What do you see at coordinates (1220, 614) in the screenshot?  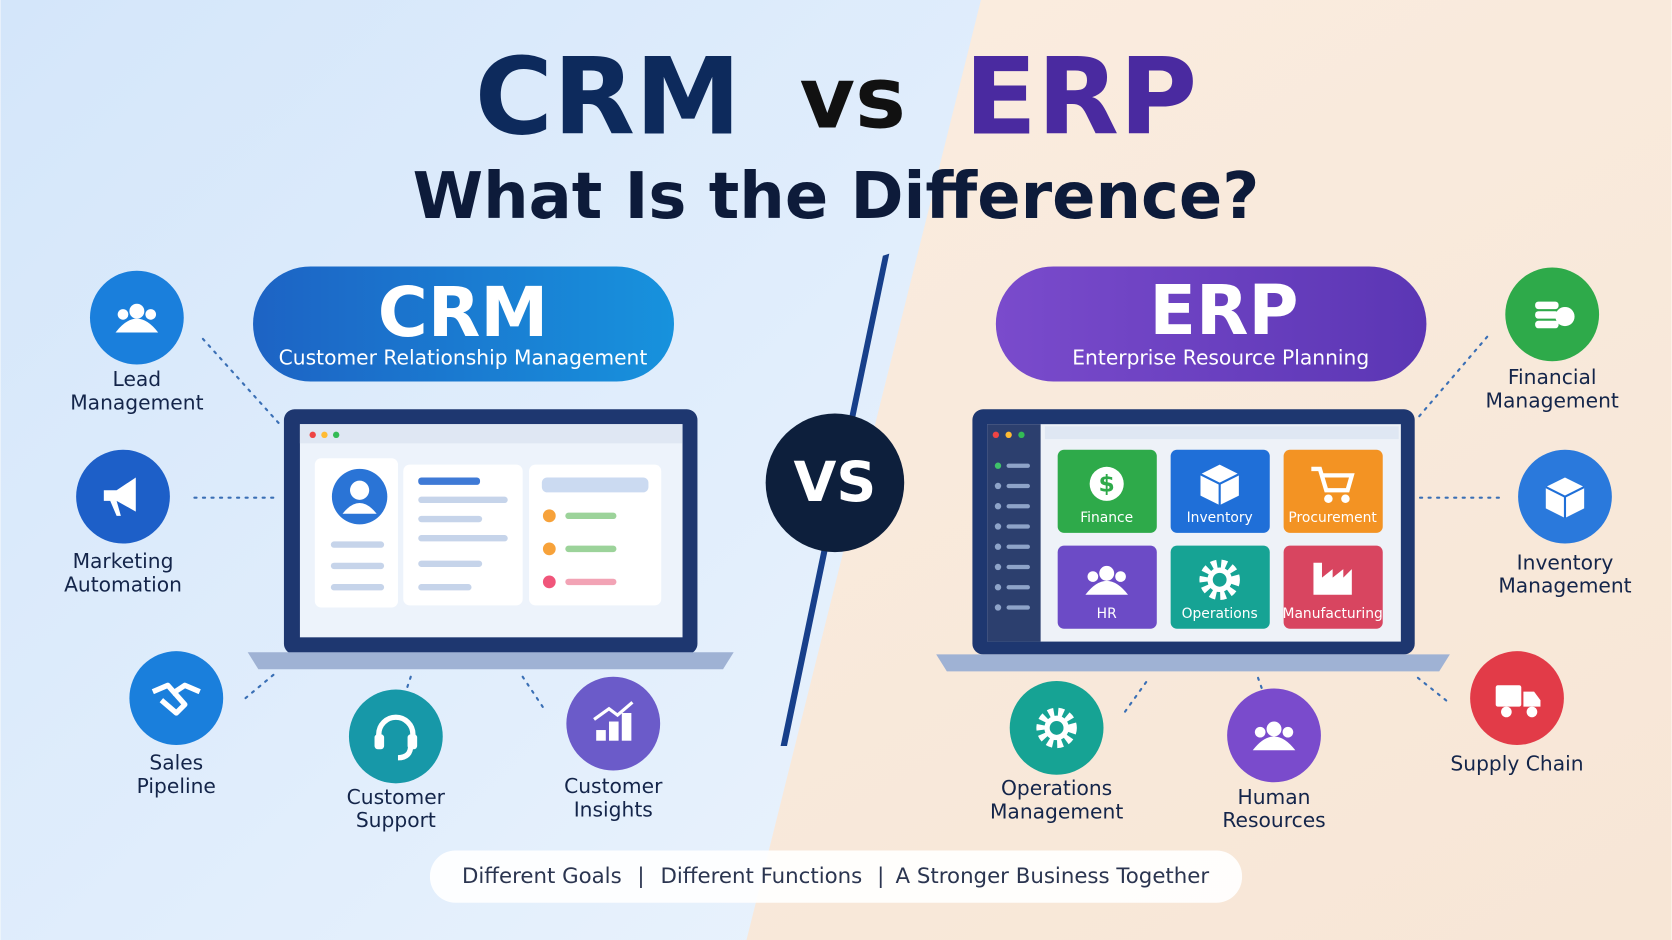 I see `module-label: Operations` at bounding box center [1220, 614].